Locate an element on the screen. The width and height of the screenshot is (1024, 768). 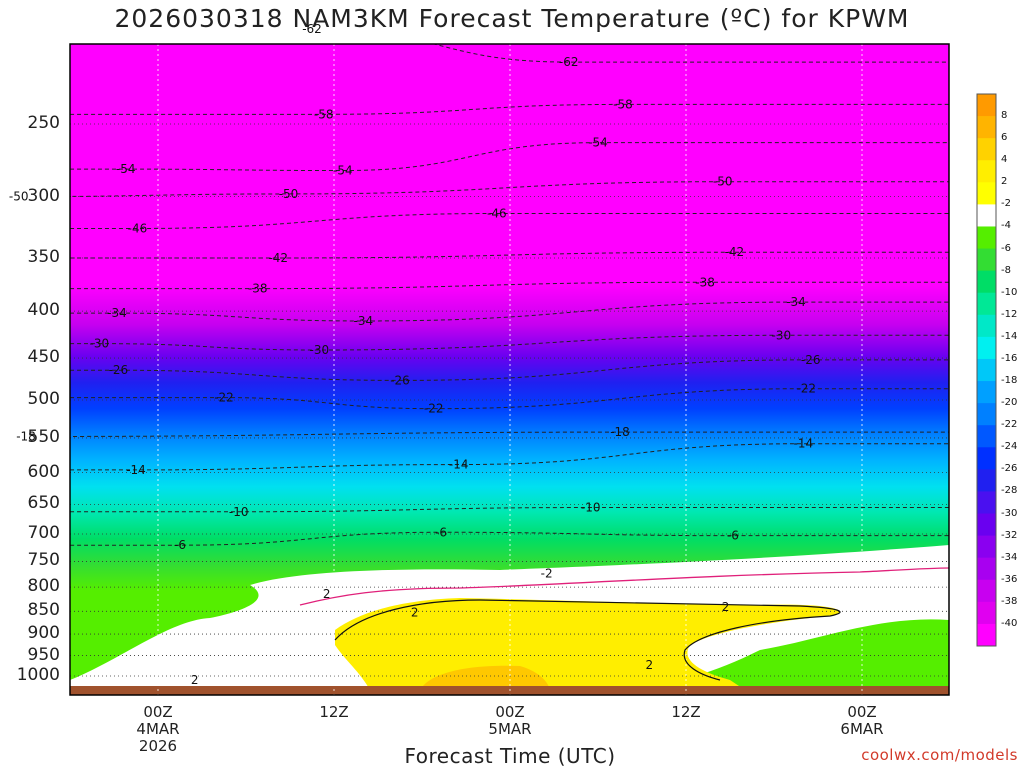
ground-surface is located at coordinates (509, 690).